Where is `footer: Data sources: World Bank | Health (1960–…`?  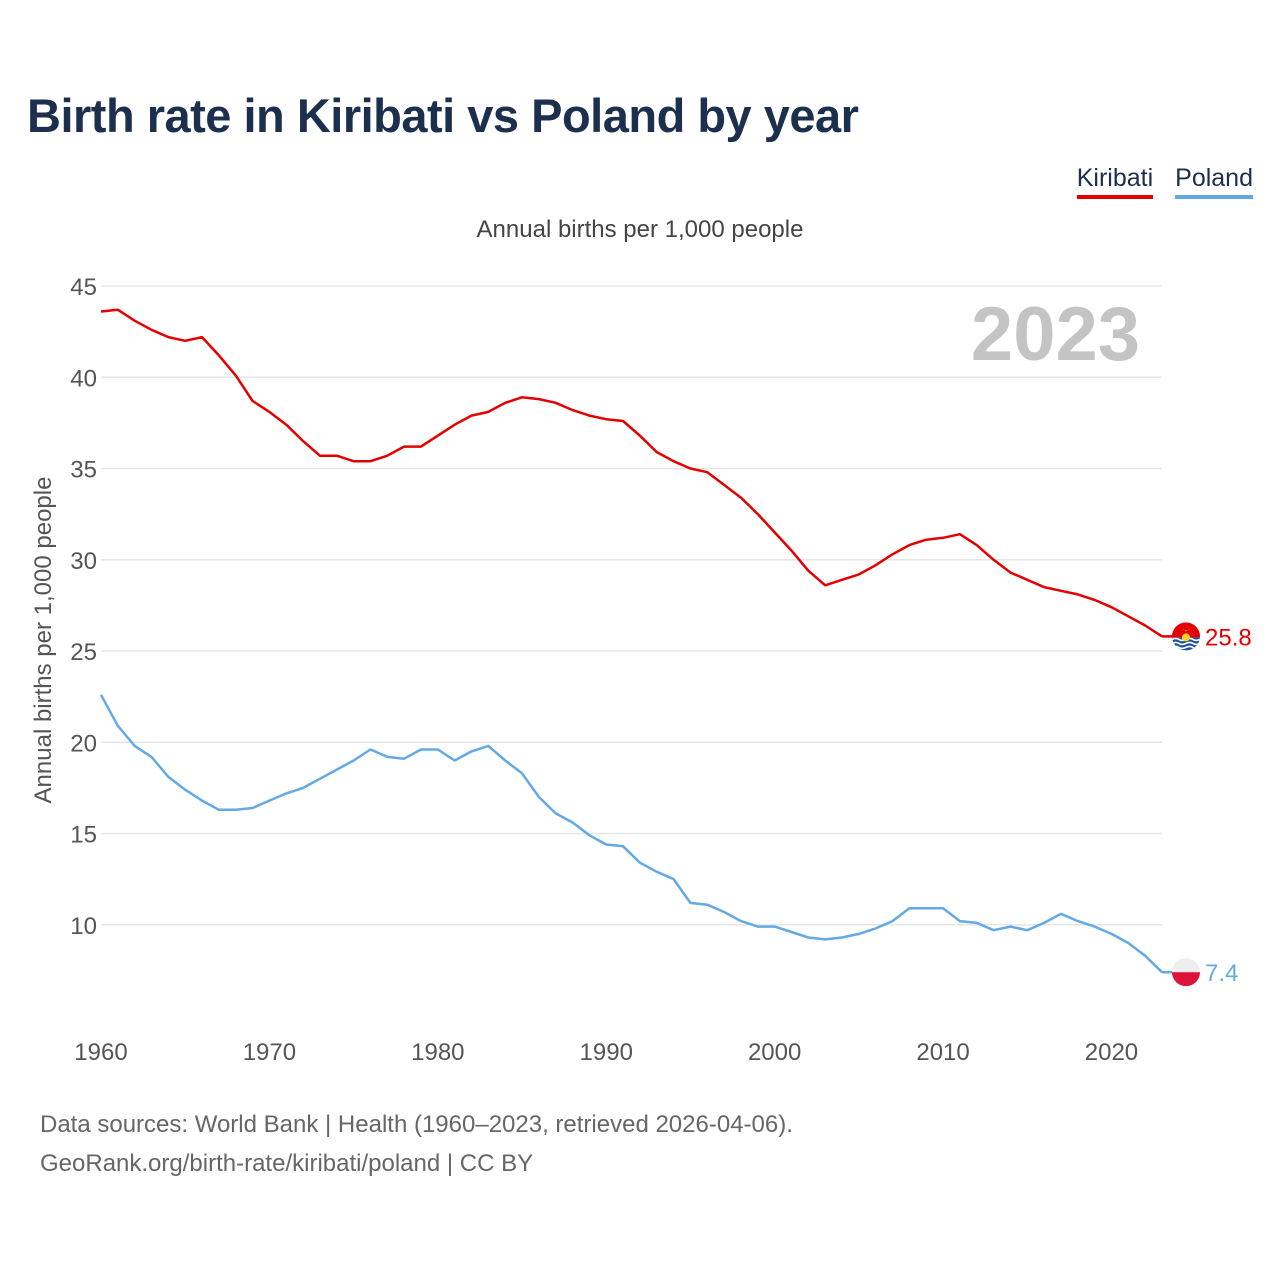 footer: Data sources: World Bank | Health (1960–… is located at coordinates (416, 1144).